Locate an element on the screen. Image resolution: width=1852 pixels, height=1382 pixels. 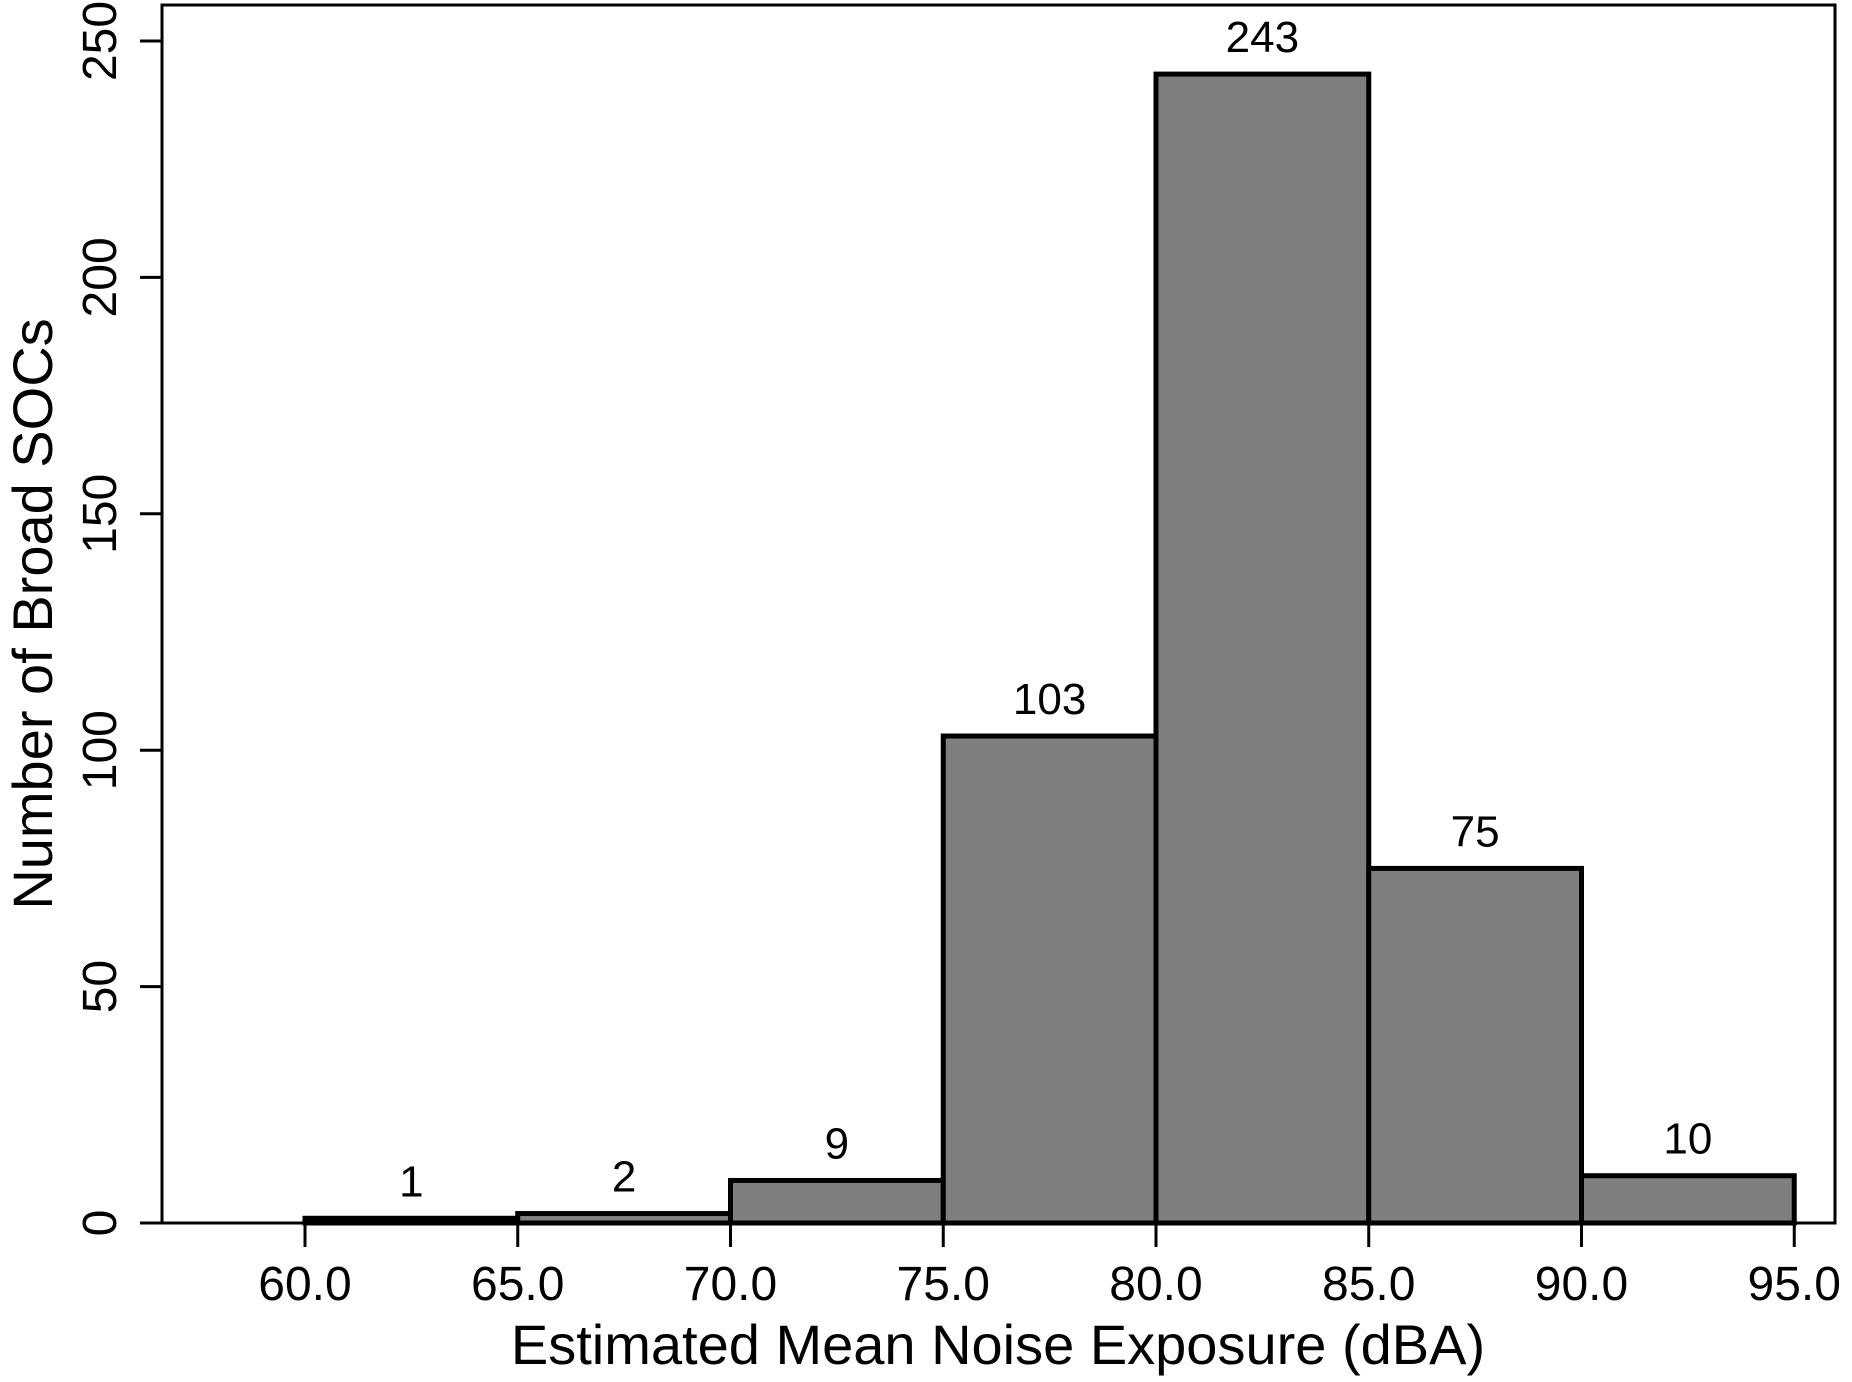
x-axis-title: Estimated Mean Noise Exposure (dBA) is located at coordinates (998, 1344).